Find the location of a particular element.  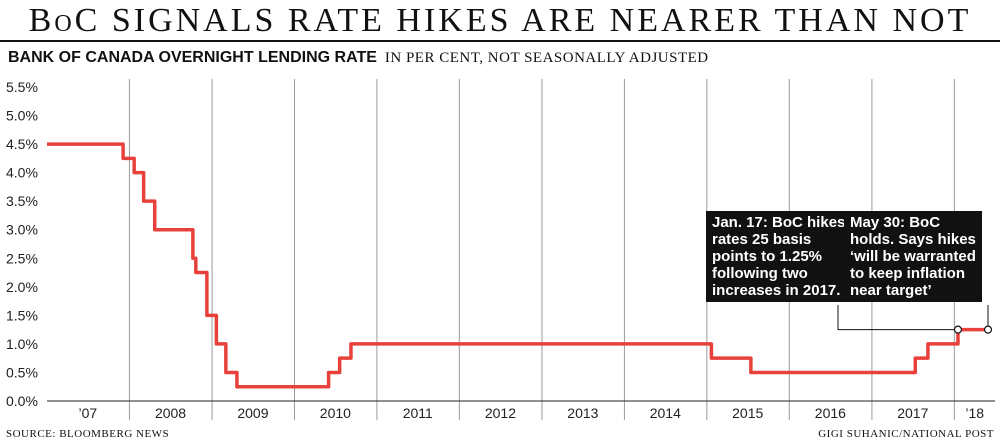

x-tick-label: 2008 is located at coordinates (170, 413).